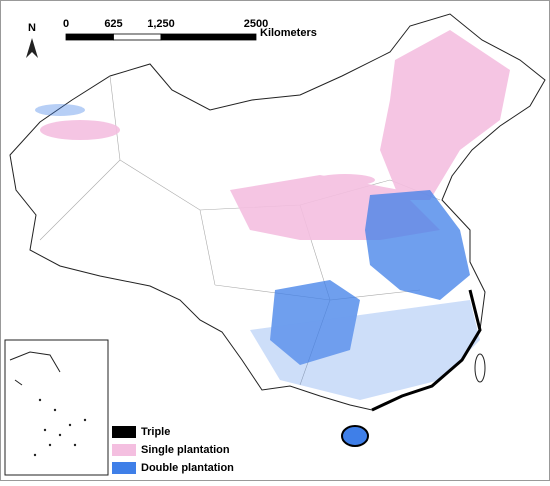 This screenshot has width=550, height=486. Describe the element at coordinates (113, 24) in the screenshot. I see `scale-tick-label: 625` at that location.